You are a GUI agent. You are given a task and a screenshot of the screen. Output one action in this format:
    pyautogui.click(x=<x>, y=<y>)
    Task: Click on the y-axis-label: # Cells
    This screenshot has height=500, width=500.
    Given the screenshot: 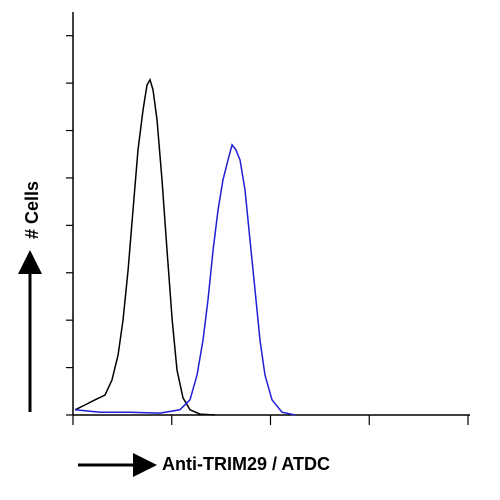 What is the action you would take?
    pyautogui.click(x=32, y=210)
    